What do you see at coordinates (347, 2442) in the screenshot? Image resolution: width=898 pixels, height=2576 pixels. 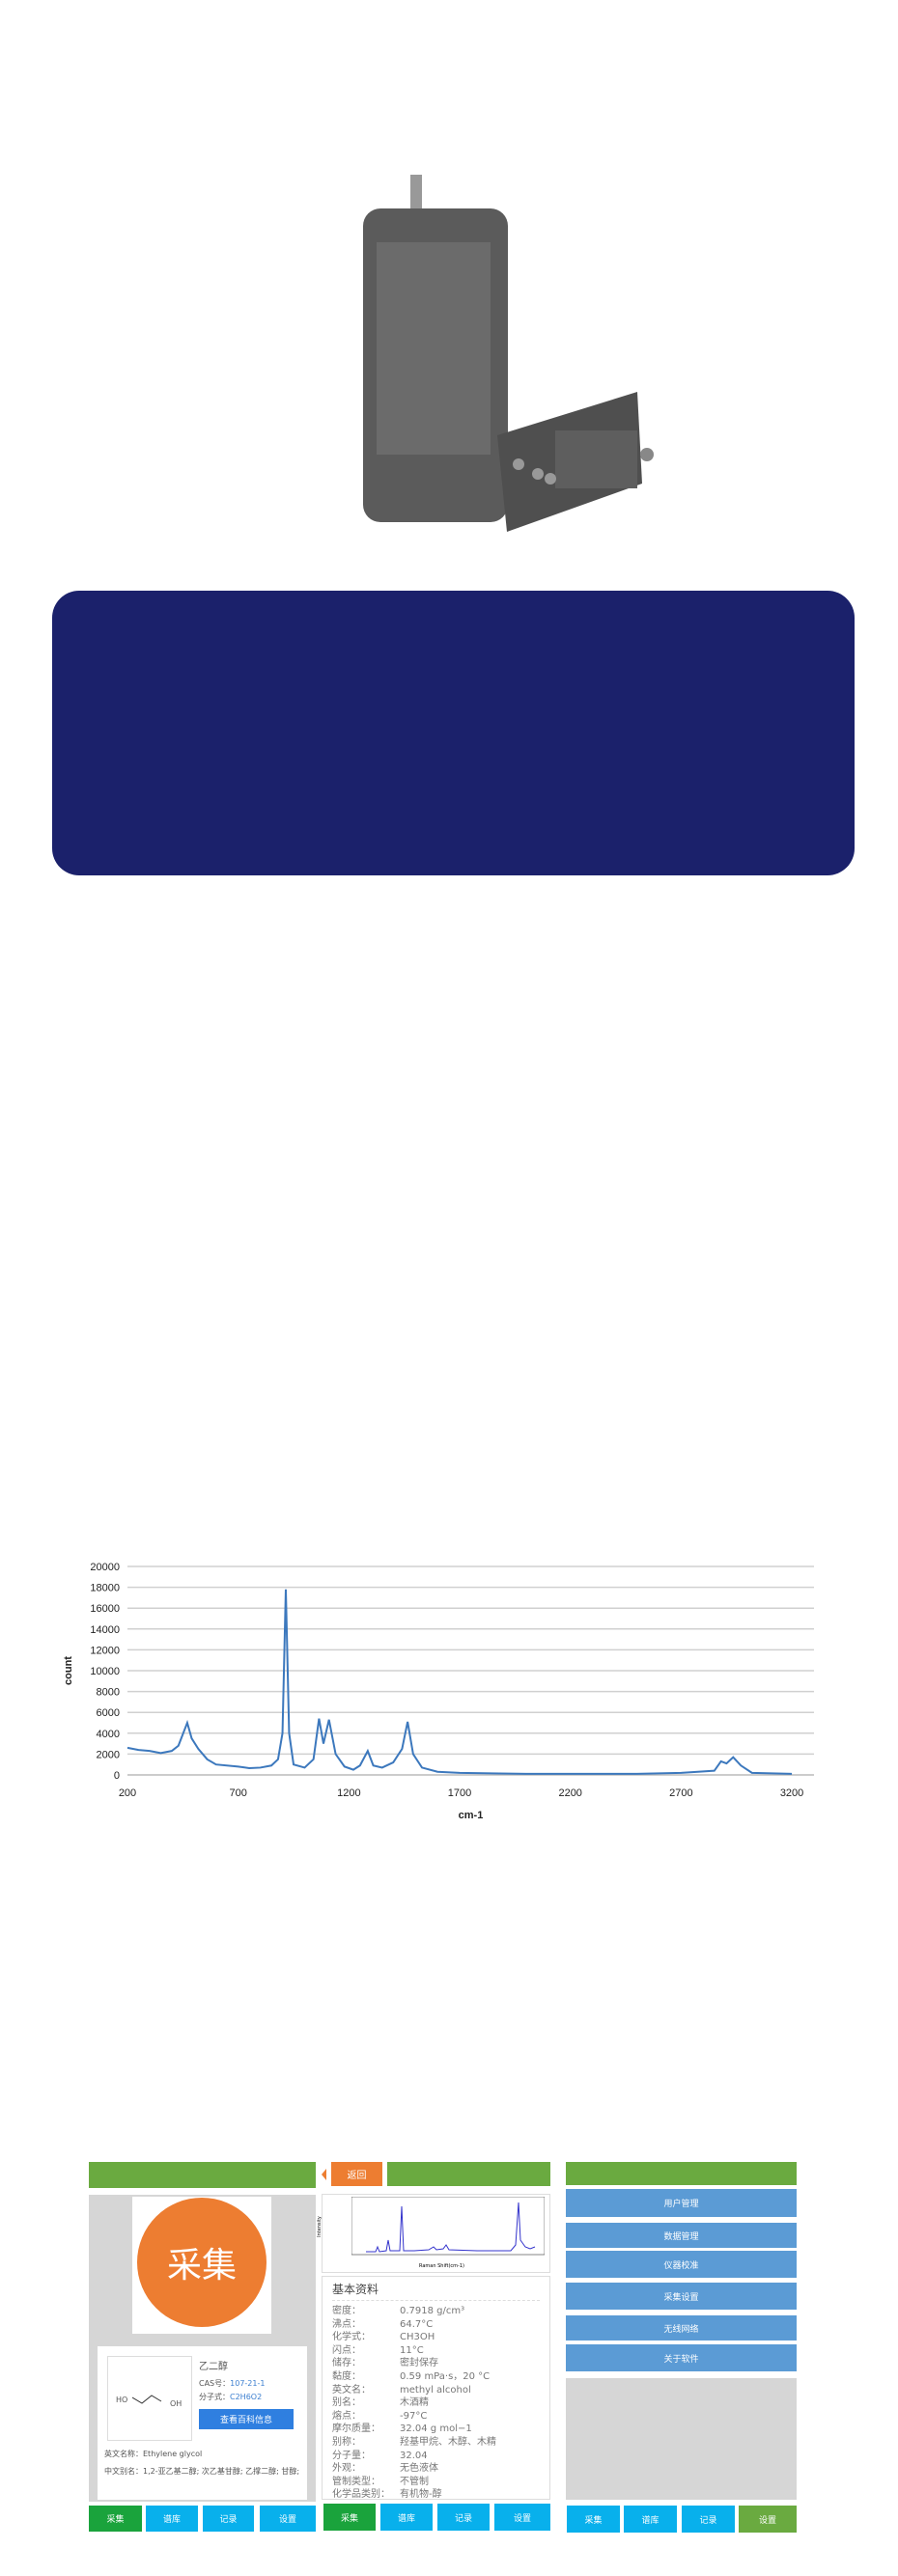 I see `info-key: 别称：` at bounding box center [347, 2442].